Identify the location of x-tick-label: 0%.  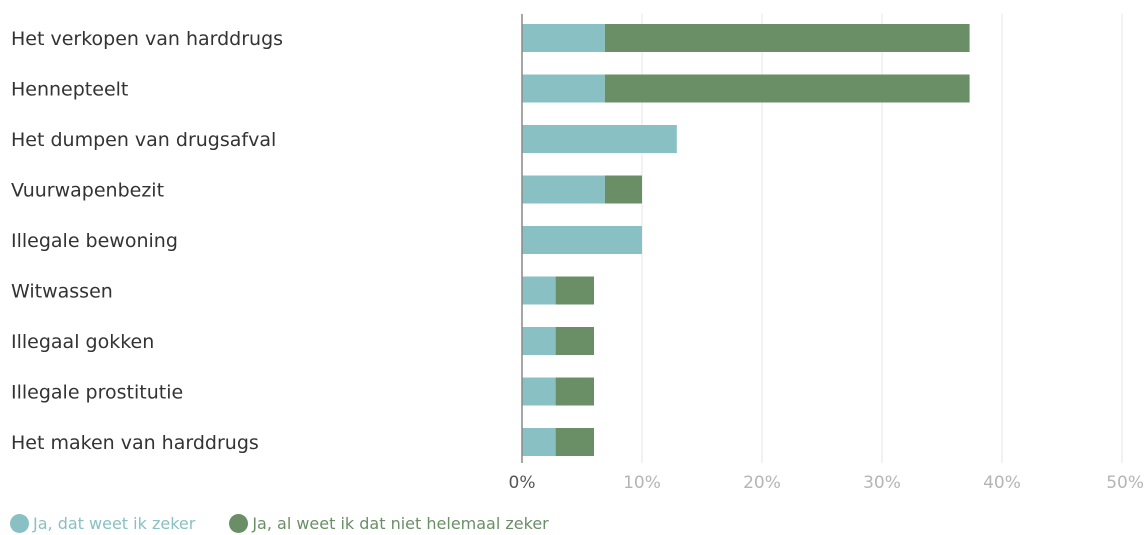
(522, 483).